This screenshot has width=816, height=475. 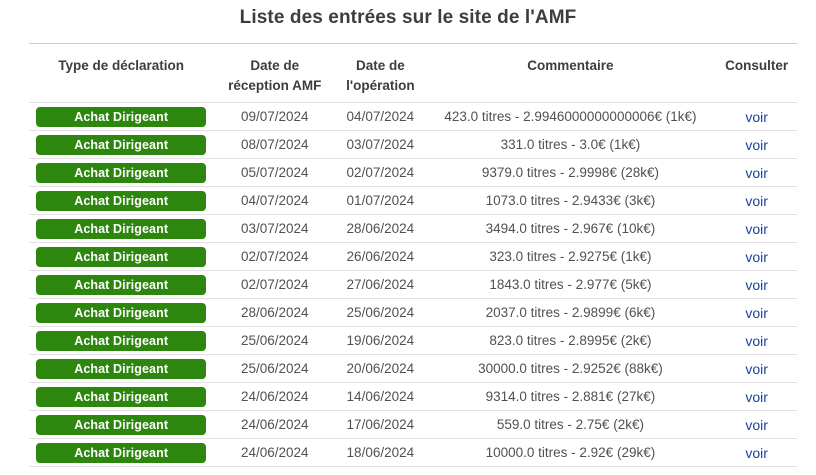 What do you see at coordinates (380, 73) in the screenshot?
I see `col-header-date-operation: Date de l'opération` at bounding box center [380, 73].